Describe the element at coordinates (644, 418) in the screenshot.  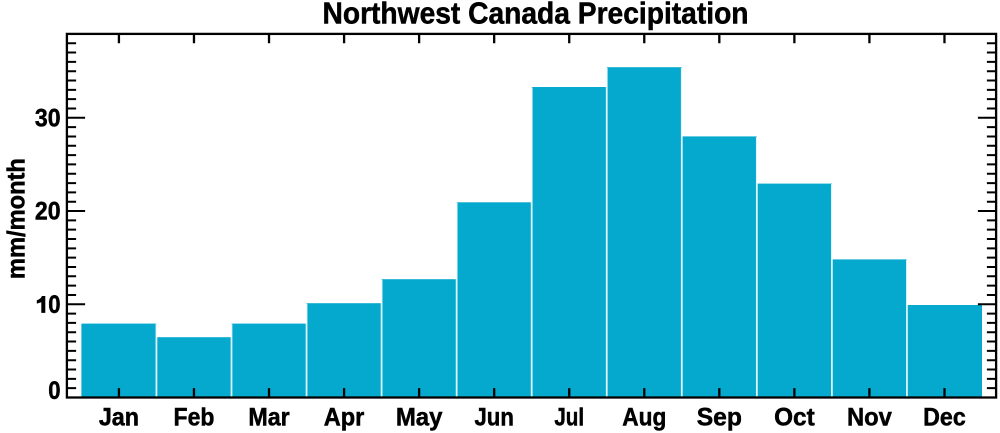
I see `svg-text: Aug` at that location.